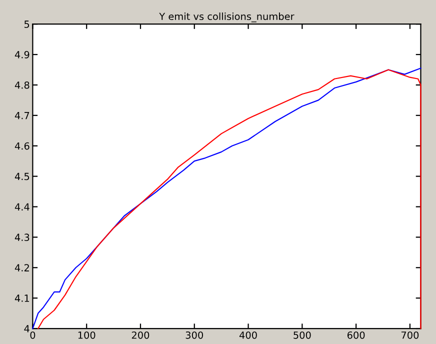 This screenshot has width=436, height=344. What do you see at coordinates (22, 298) in the screenshot?
I see `y-tick-label: 4.1` at bounding box center [22, 298].